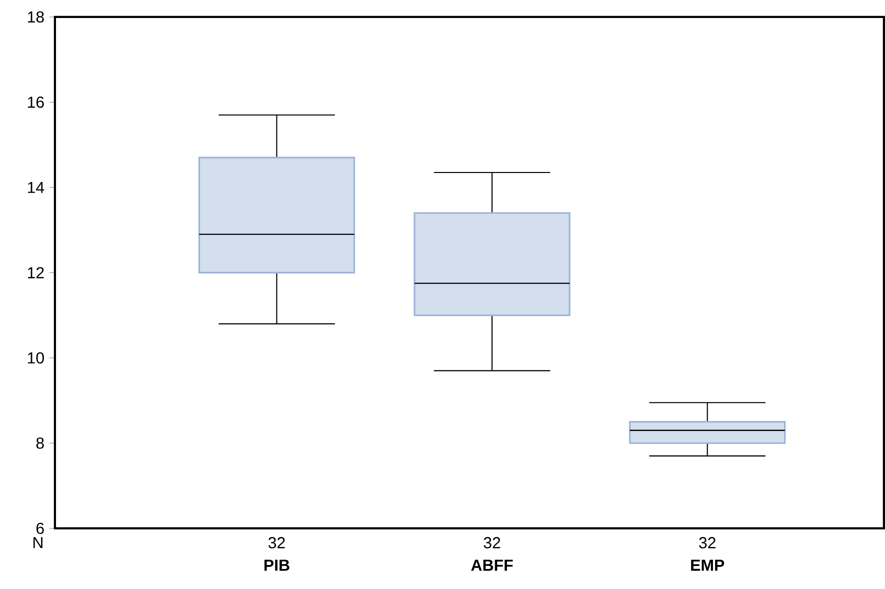  What do you see at coordinates (40, 528) in the screenshot?
I see `y-tick-label: 6` at bounding box center [40, 528].